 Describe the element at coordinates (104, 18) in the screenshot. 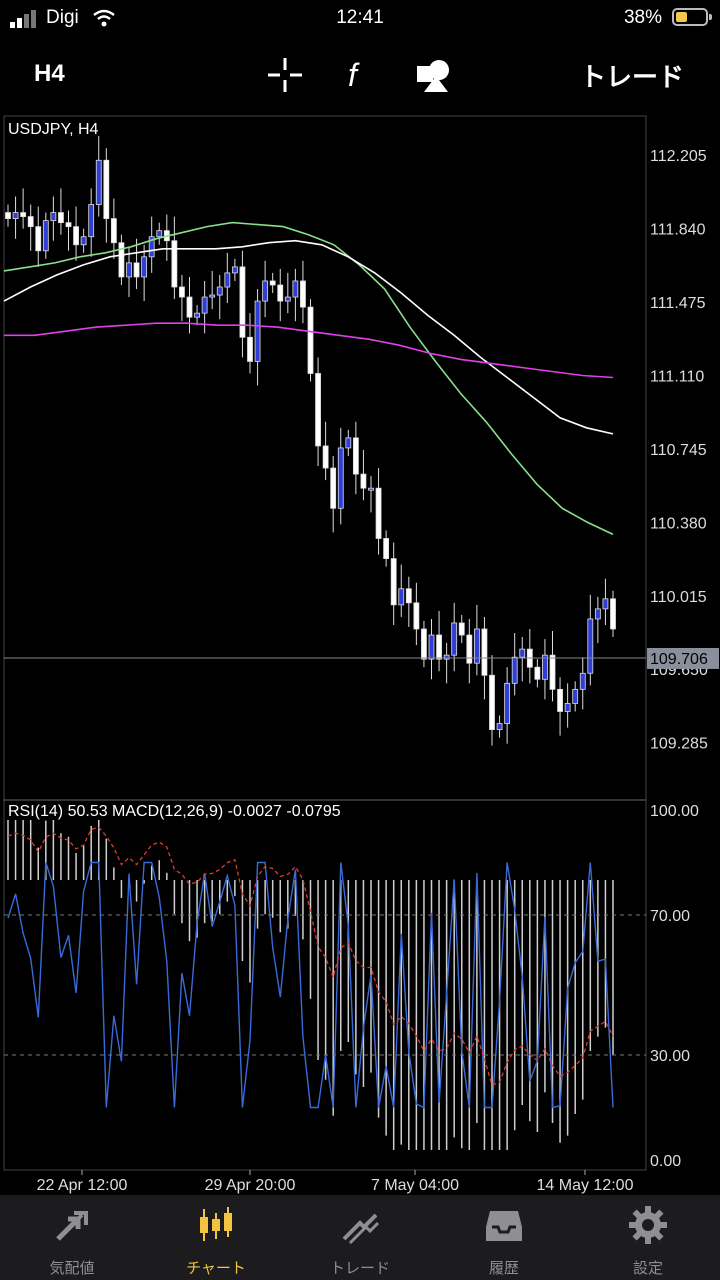

I see `wifi-icon` at that location.